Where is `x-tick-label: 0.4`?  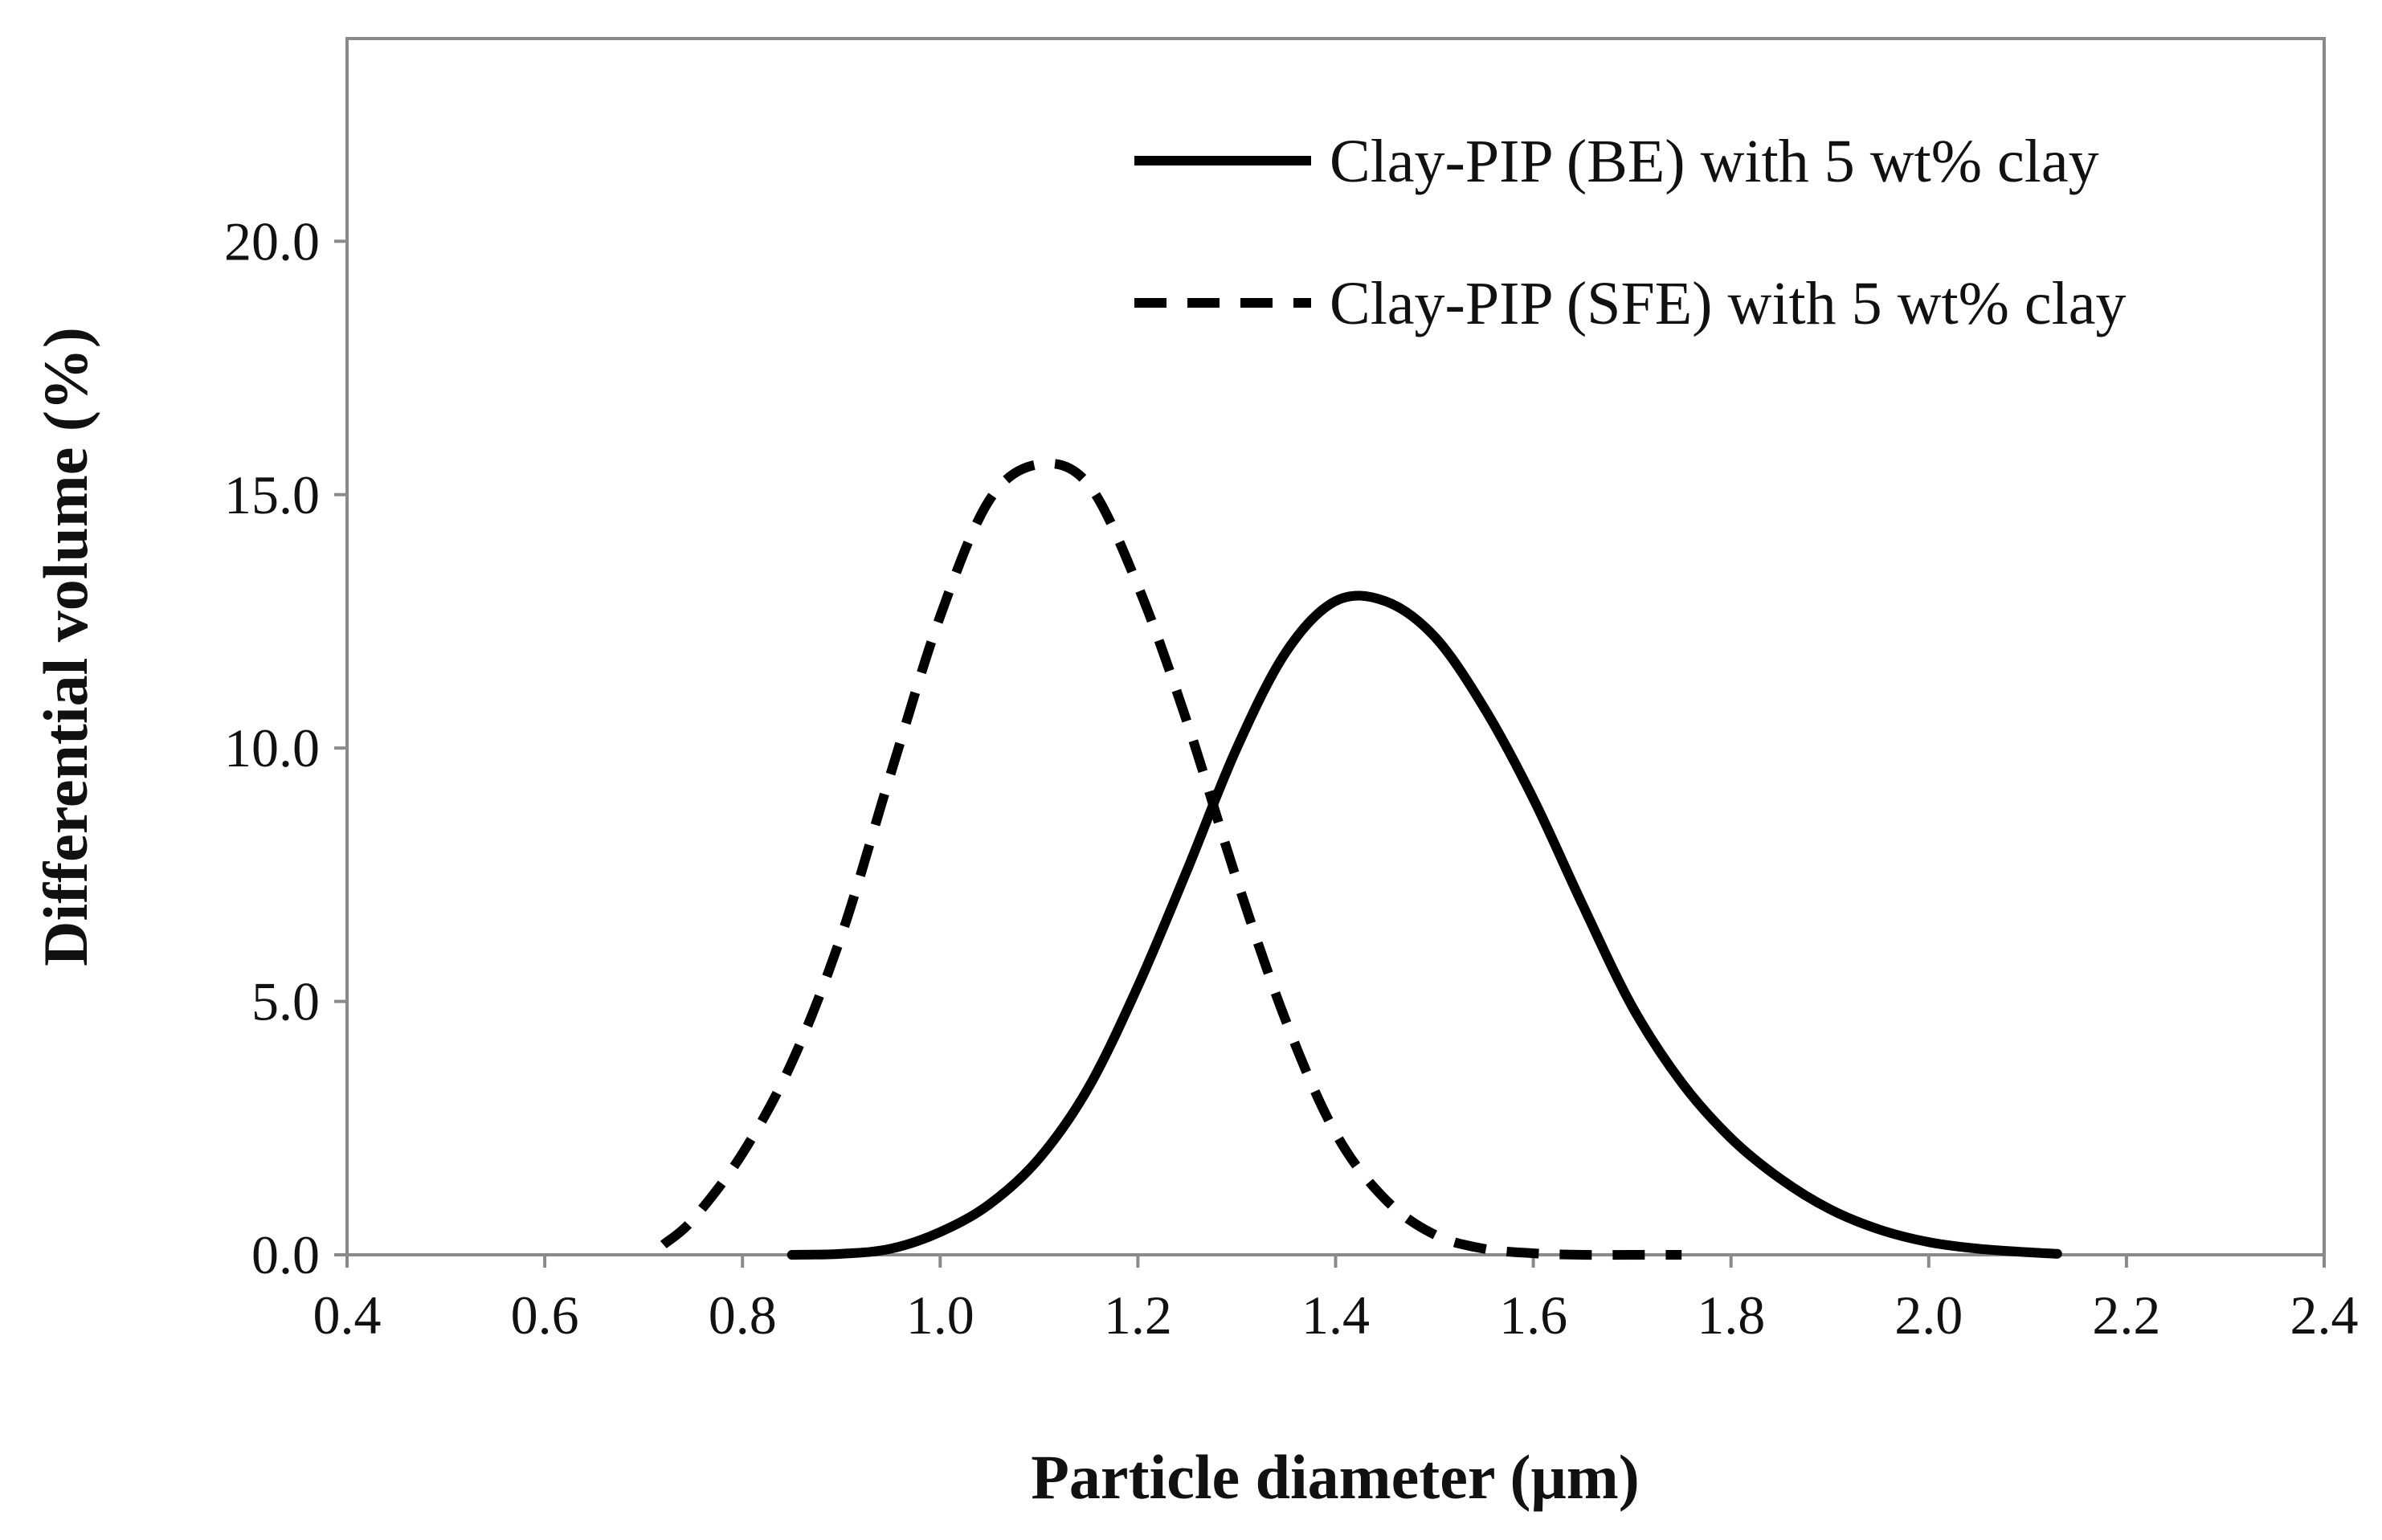
x-tick-label: 0.4 is located at coordinates (347, 1315).